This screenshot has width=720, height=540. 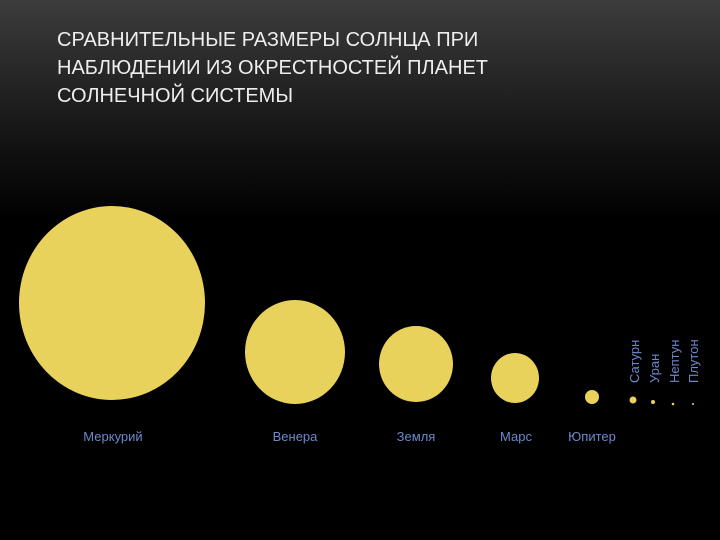 What do you see at coordinates (112, 436) in the screenshot?
I see `planet-label: Меркурий` at bounding box center [112, 436].